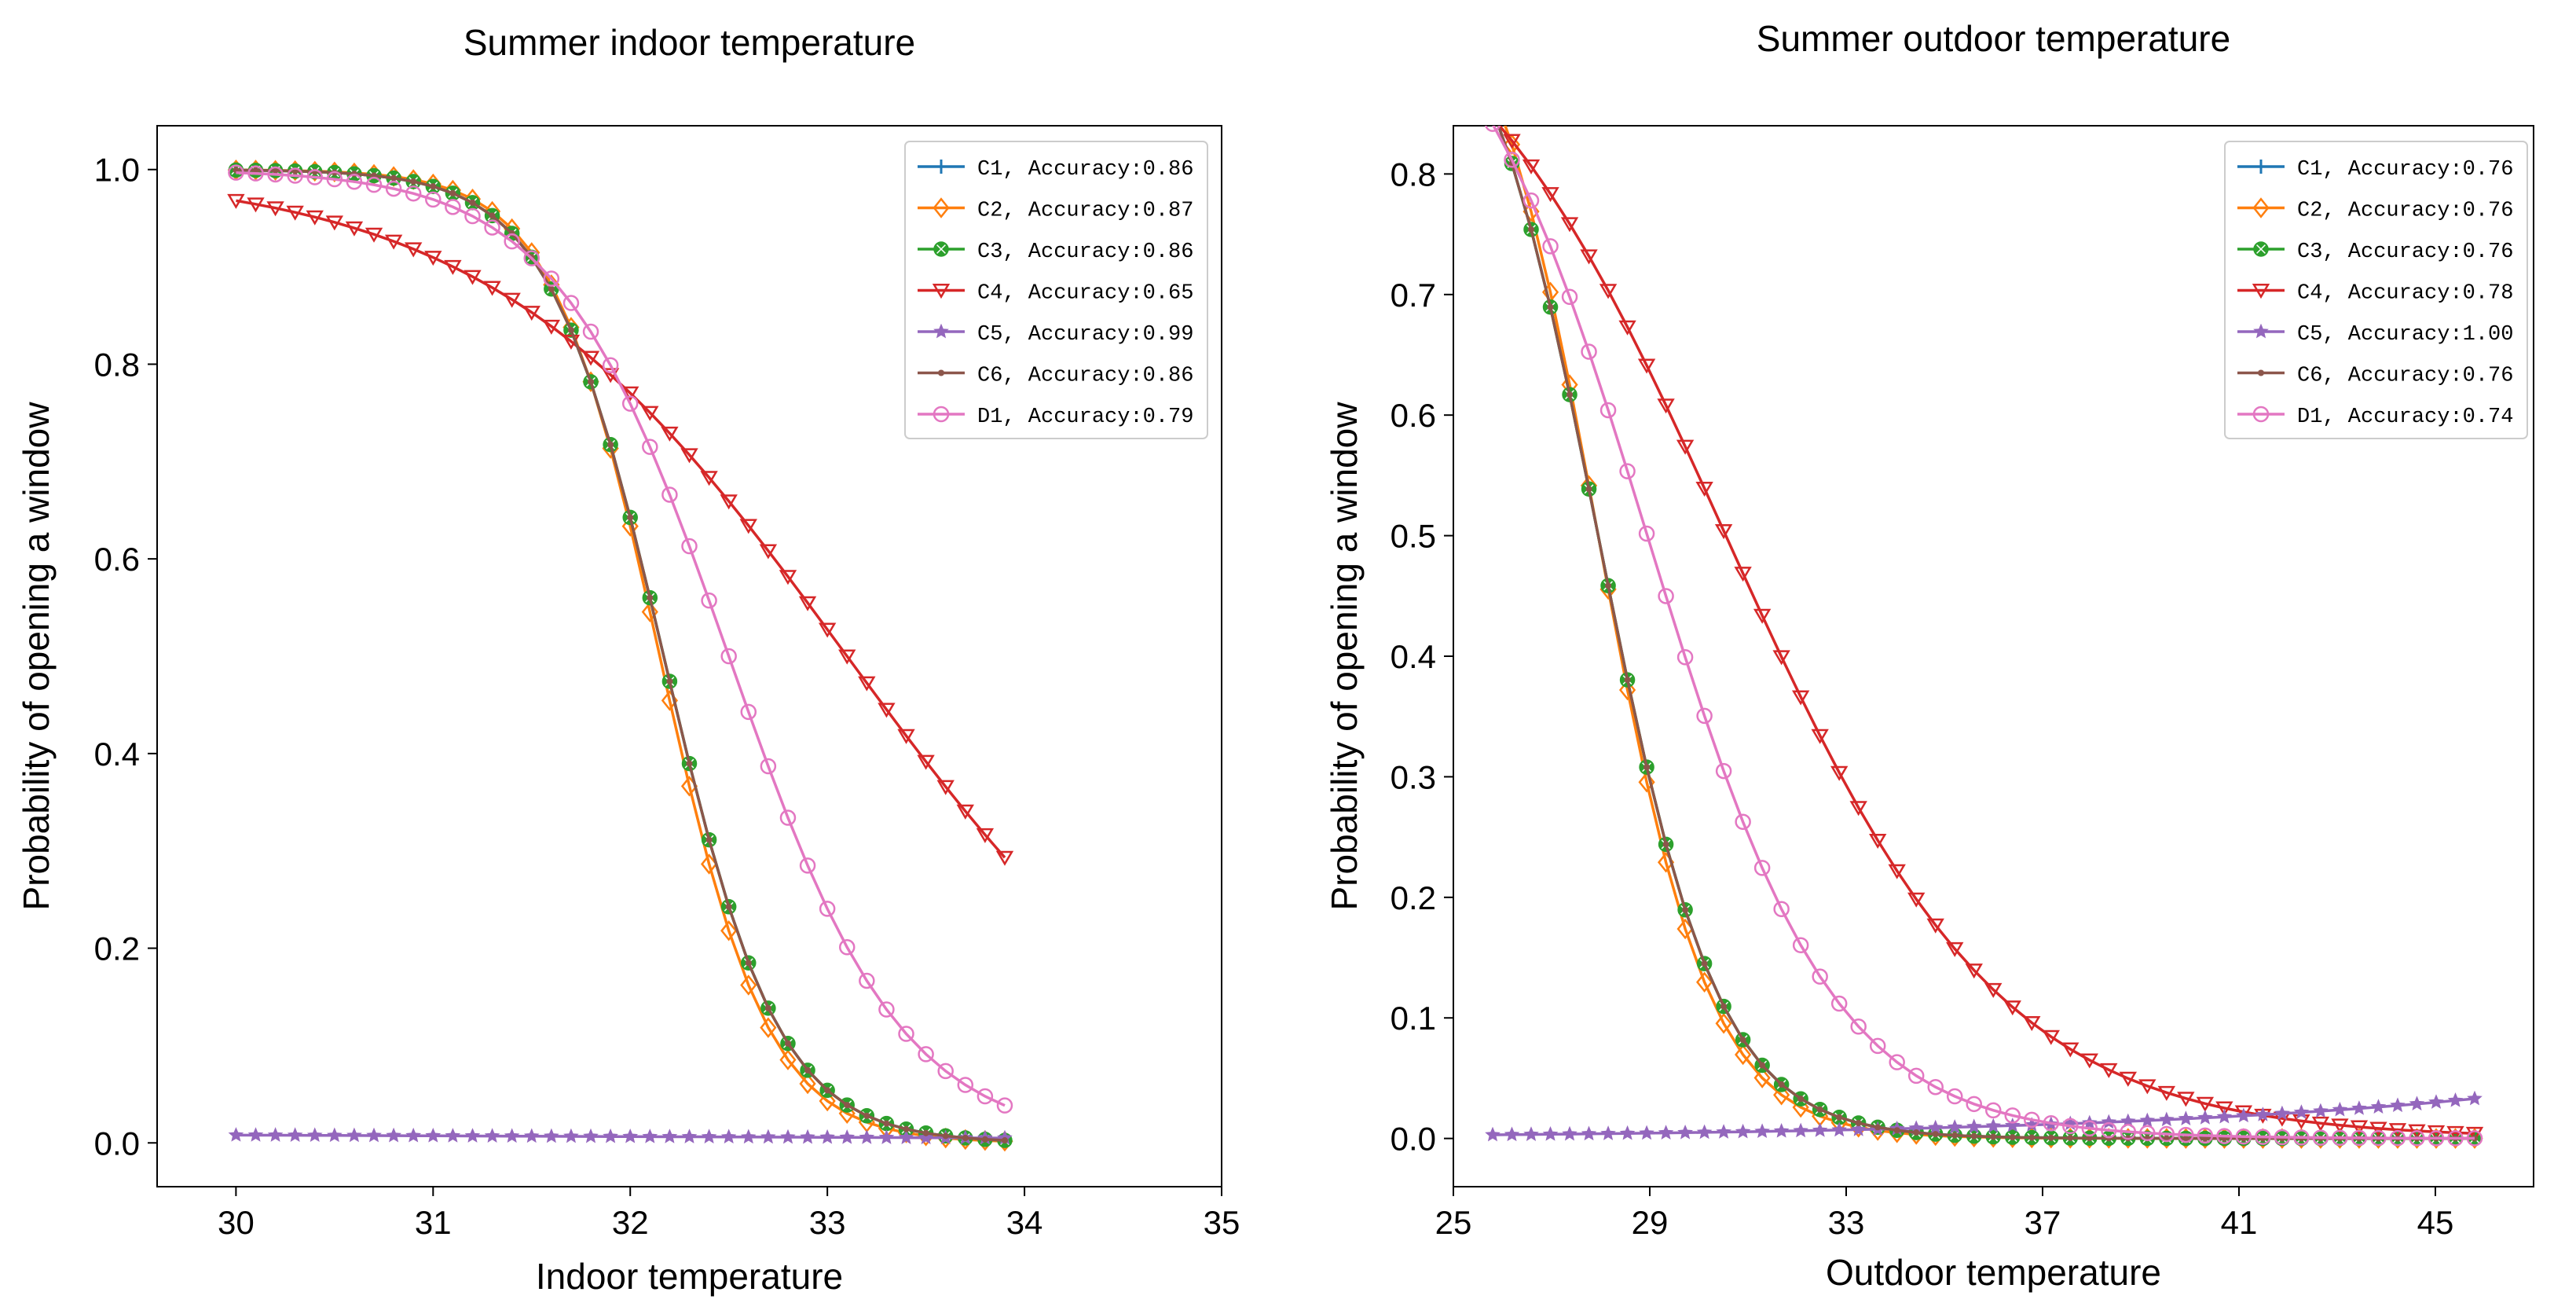 Image resolution: width=2576 pixels, height=1314 pixels. What do you see at coordinates (117, 948) in the screenshot?
I see `y-tick-label: 0.2` at bounding box center [117, 948].